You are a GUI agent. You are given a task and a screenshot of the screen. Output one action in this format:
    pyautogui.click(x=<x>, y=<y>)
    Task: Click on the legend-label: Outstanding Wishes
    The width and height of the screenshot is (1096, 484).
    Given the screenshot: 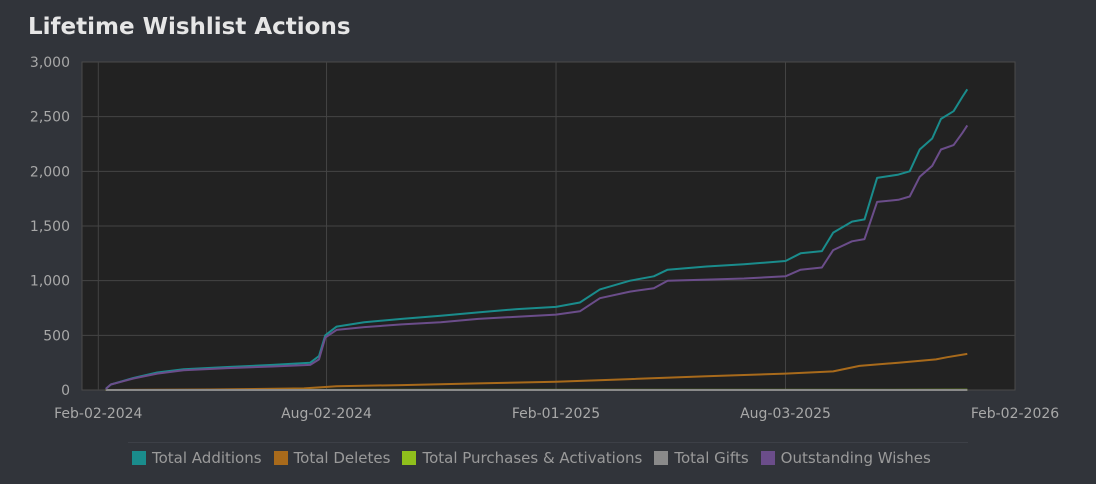 What is the action you would take?
    pyautogui.click(x=855, y=458)
    